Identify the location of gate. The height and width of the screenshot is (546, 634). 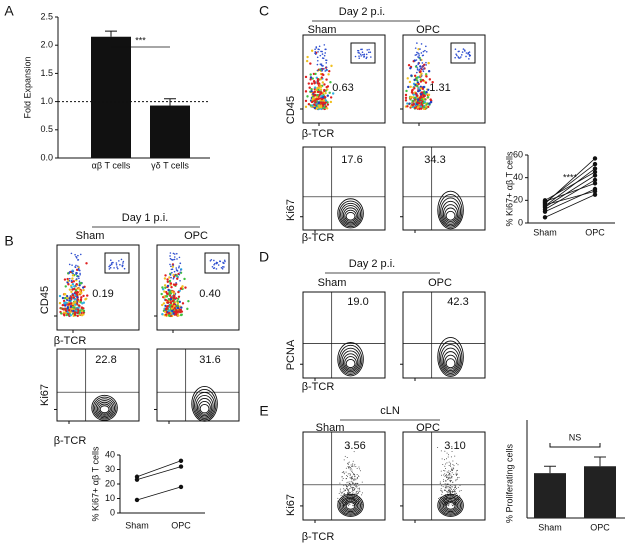
(117, 263).